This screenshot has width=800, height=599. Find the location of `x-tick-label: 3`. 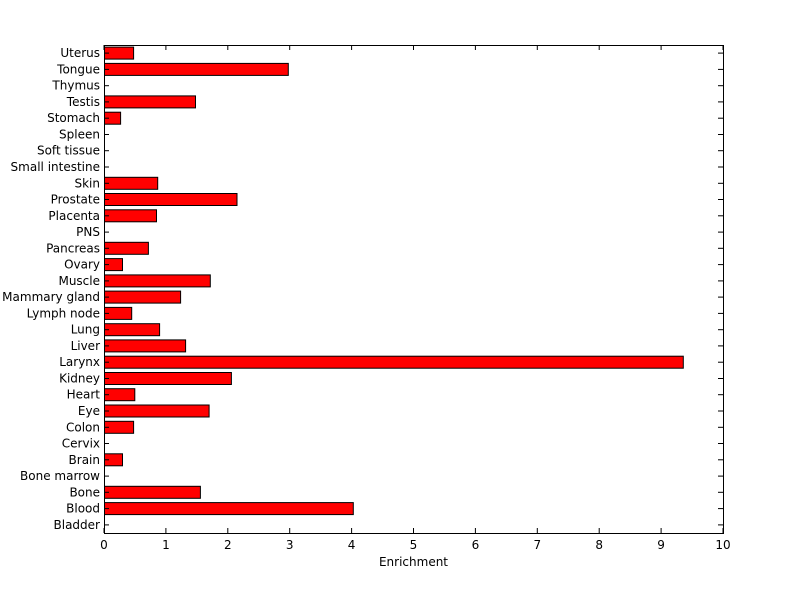

x-tick-label: 3 is located at coordinates (290, 545).